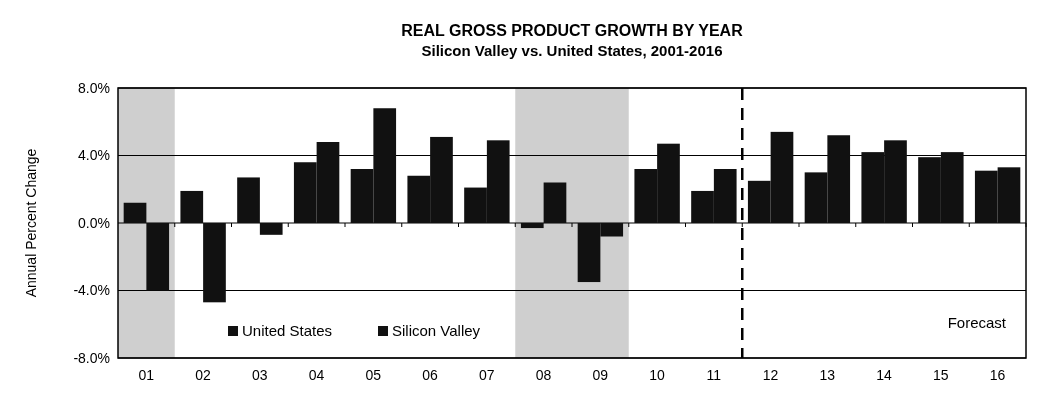 Image resolution: width=1054 pixels, height=415 pixels. I want to click on legend-label: United States, so click(287, 330).